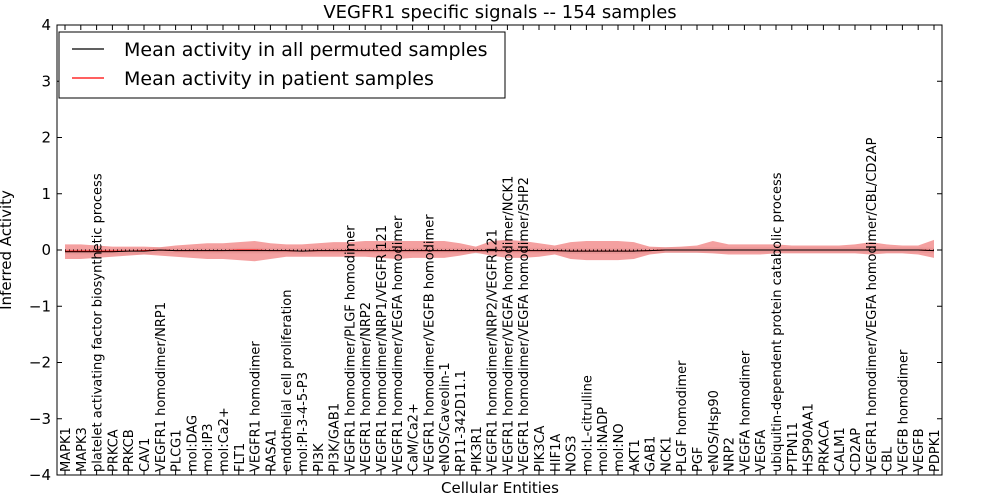 Image resolution: width=1000 pixels, height=500 pixels. Describe the element at coordinates (499, 12) in the screenshot. I see `chart-title: VEGFR1 specific signals -- 154 samples` at that location.